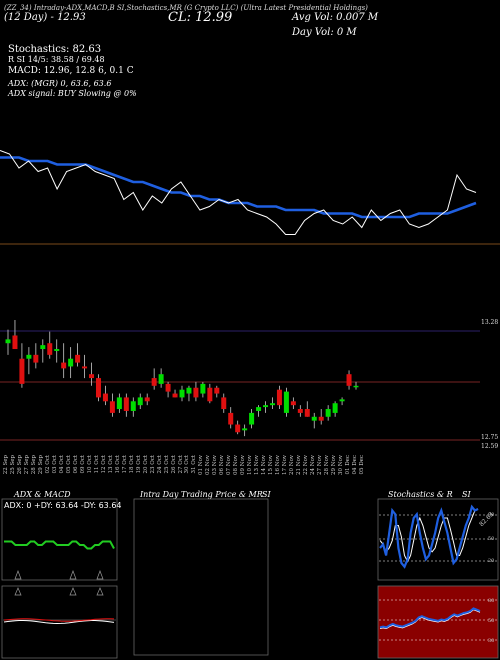 The image size is (500, 660). What do you see at coordinates (200, 17) in the screenshot?
I see `close-price-label: CL: 12.99` at bounding box center [200, 17].